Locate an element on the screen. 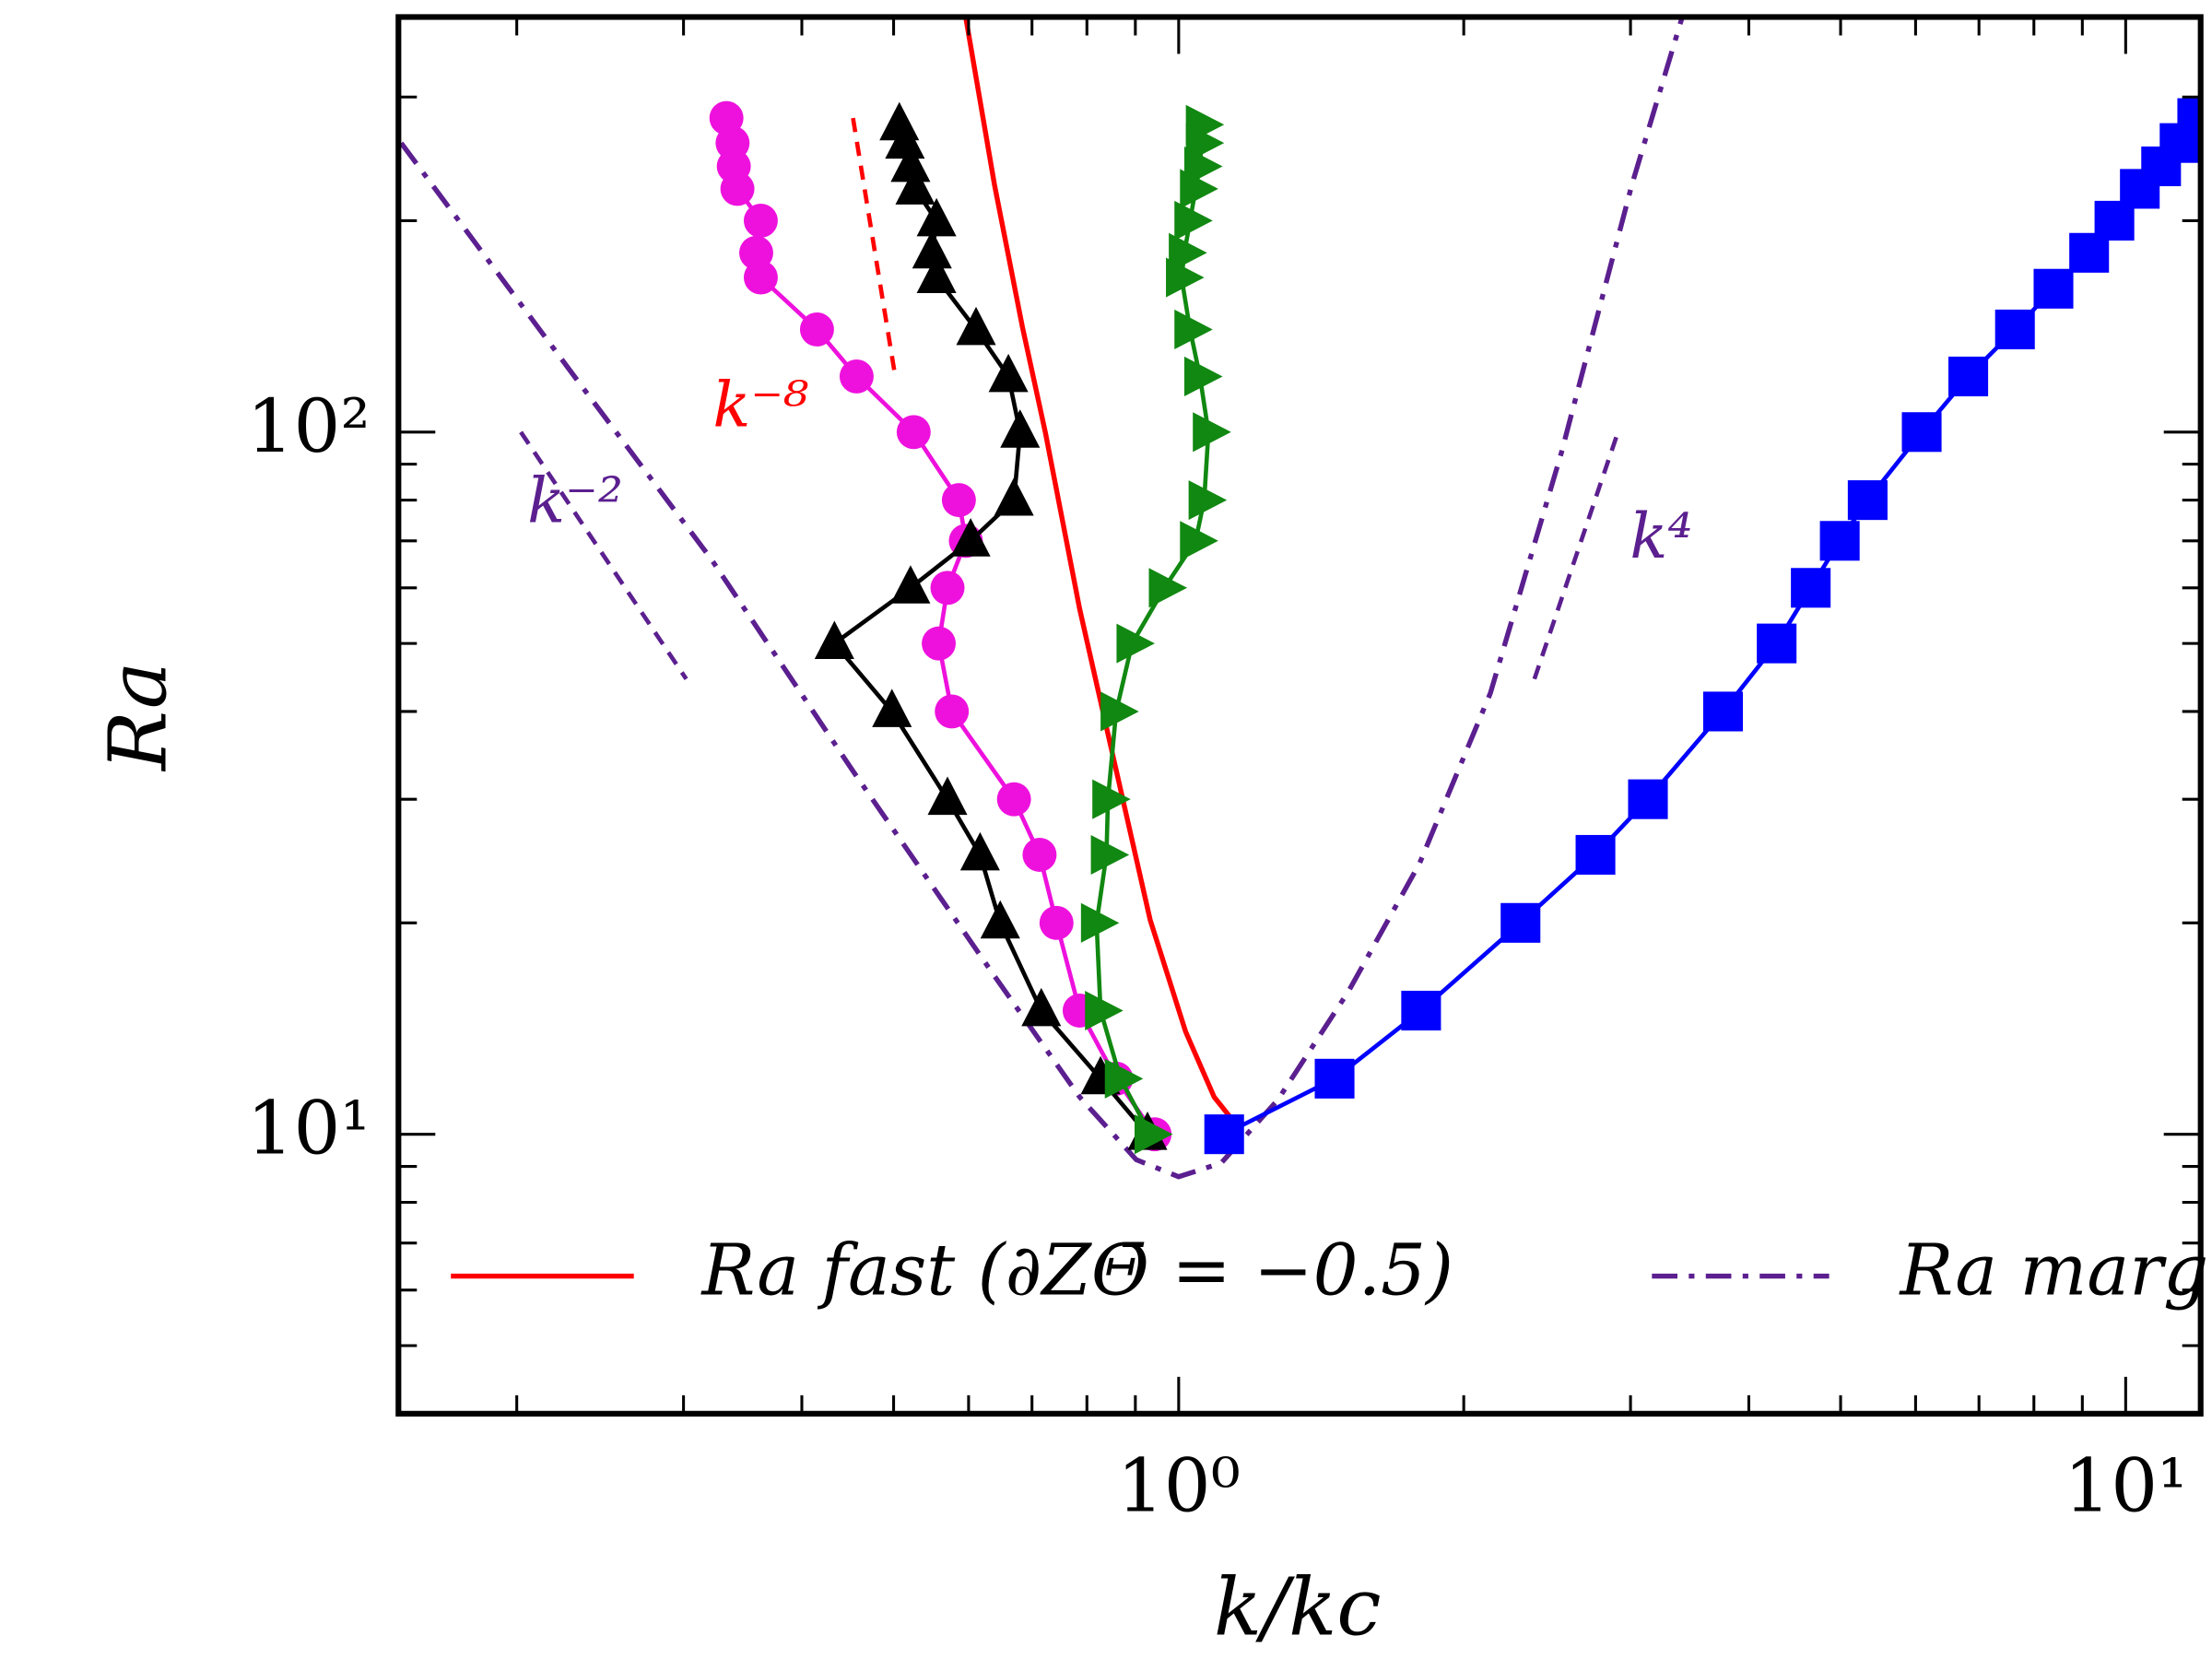 This screenshot has height=1659, width=2212. legend-label: Ra marg is located at coordinates (2054, 1271).